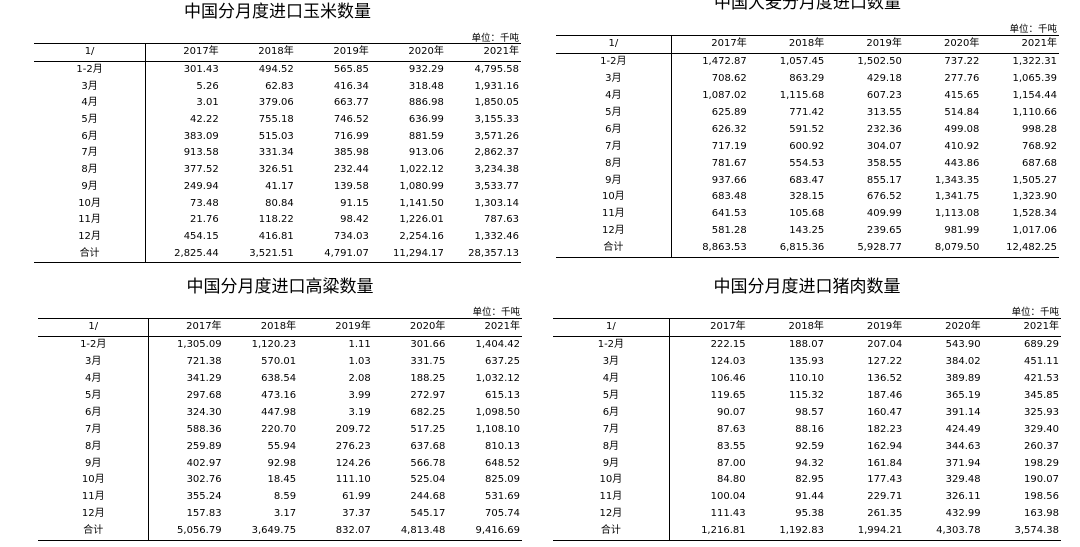 The image size is (1080, 547). Describe the element at coordinates (502, 480) in the screenshot. I see `table-cell: 825.09` at that location.